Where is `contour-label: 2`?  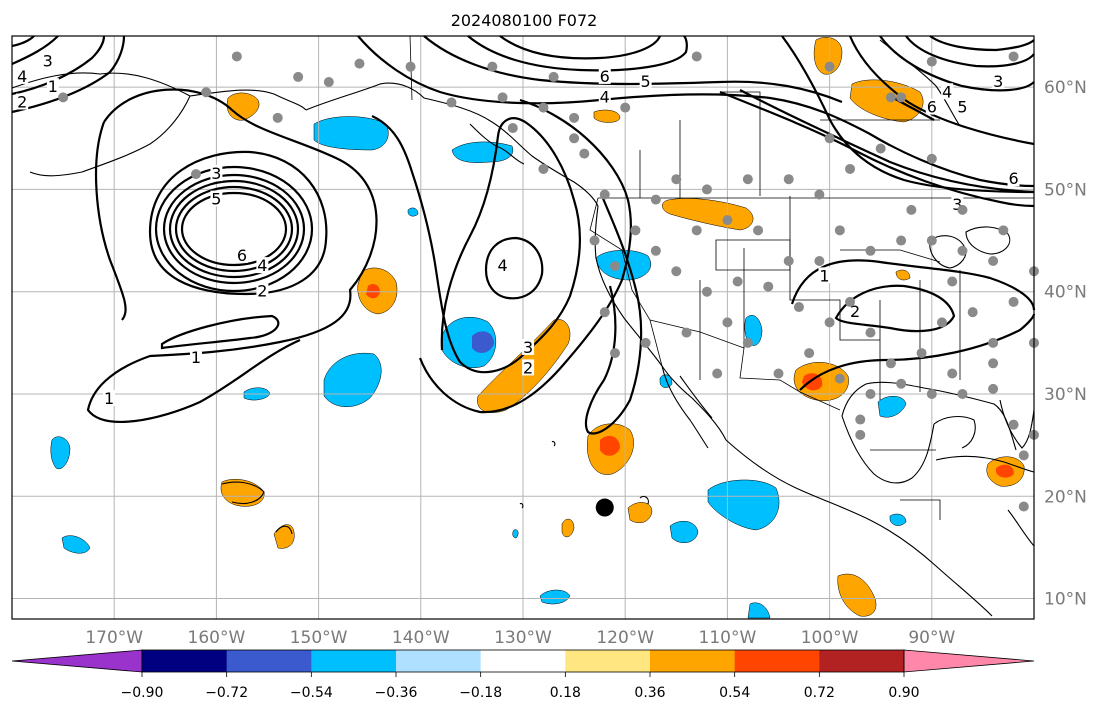
contour-label: 2 is located at coordinates (528, 367).